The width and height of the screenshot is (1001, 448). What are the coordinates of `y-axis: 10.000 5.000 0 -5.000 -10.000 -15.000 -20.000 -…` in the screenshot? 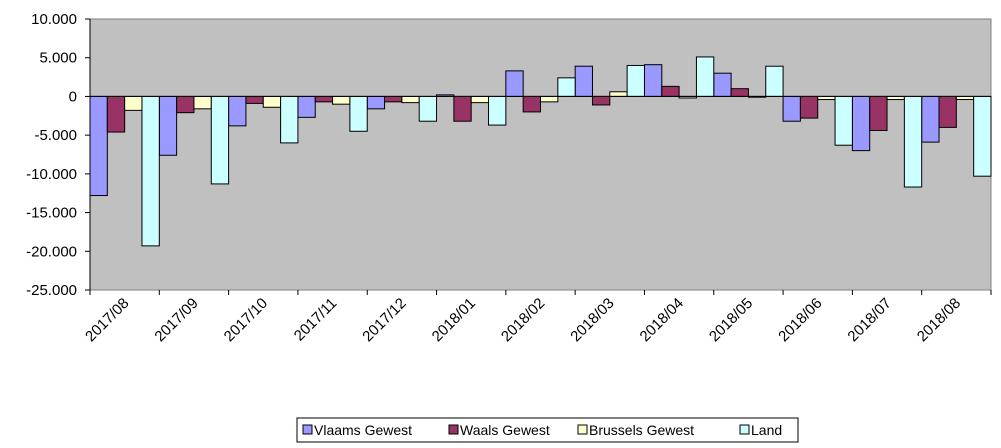 It's located at (58, 155).